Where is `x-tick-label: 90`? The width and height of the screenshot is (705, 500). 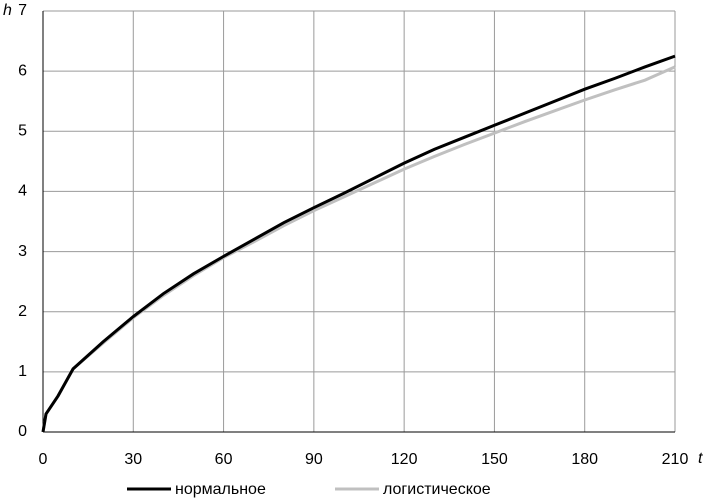 x-tick-label: 90 is located at coordinates (314, 459).